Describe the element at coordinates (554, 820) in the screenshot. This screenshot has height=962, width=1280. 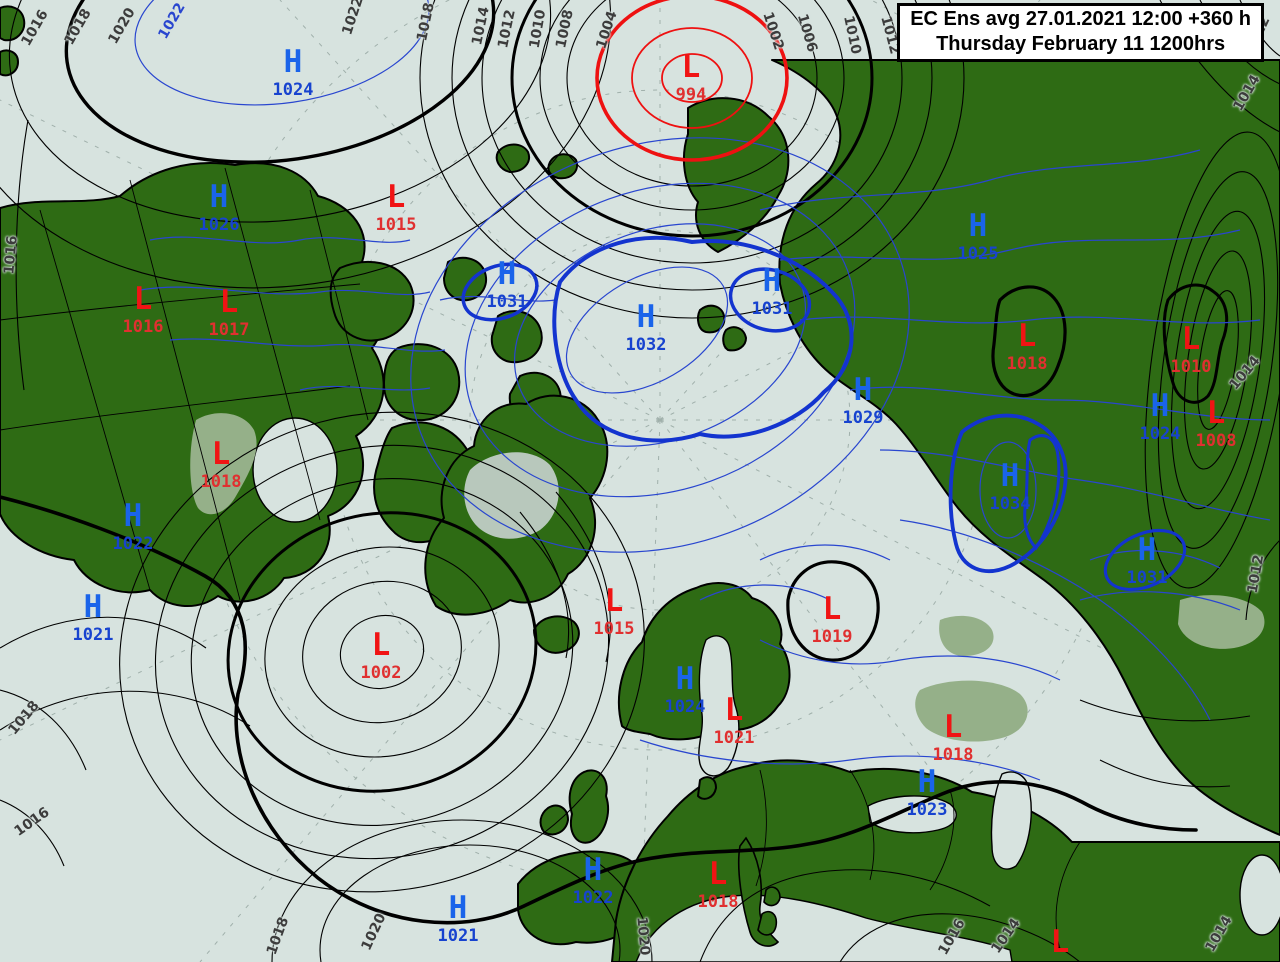
I see `land-ireland` at that location.